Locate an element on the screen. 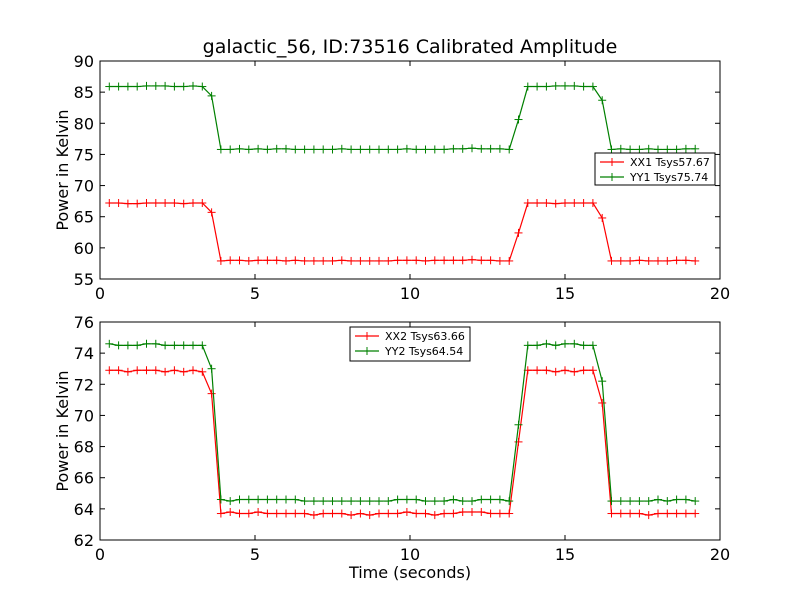 The height and width of the screenshot is (600, 800). legend-label: XX2 Tsys63.66 is located at coordinates (425, 336).